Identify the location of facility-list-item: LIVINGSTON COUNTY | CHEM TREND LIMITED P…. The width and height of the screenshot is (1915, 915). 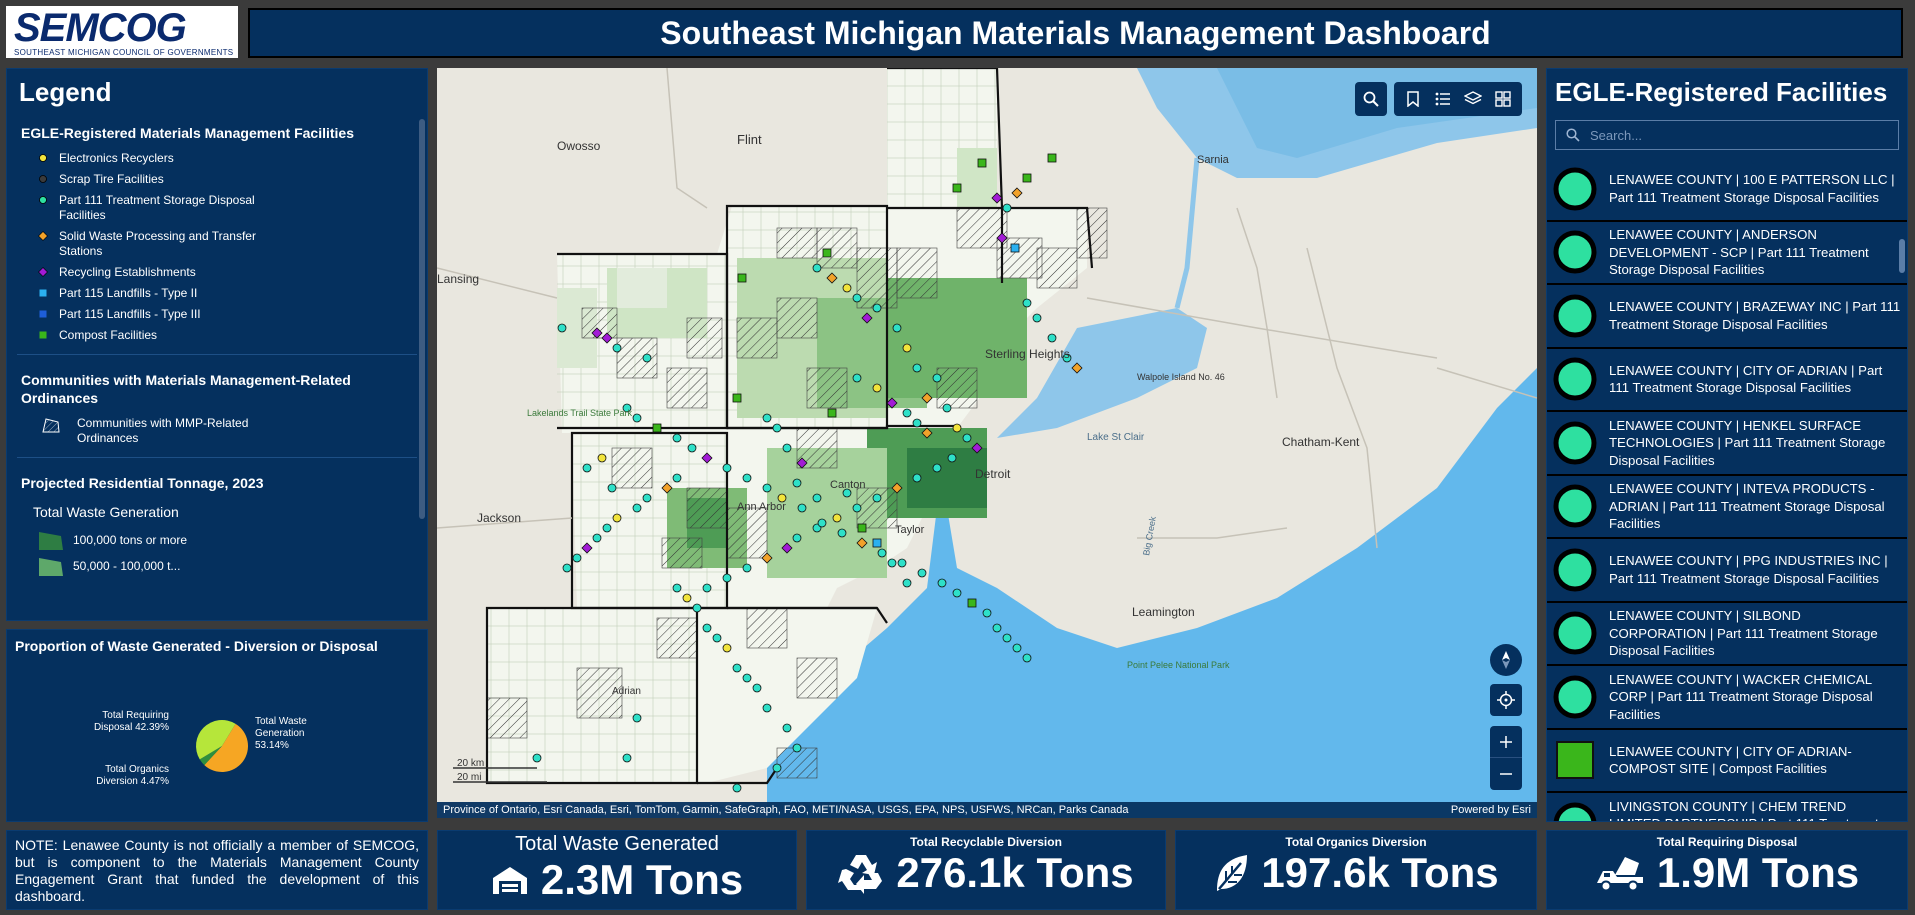
(1727, 807).